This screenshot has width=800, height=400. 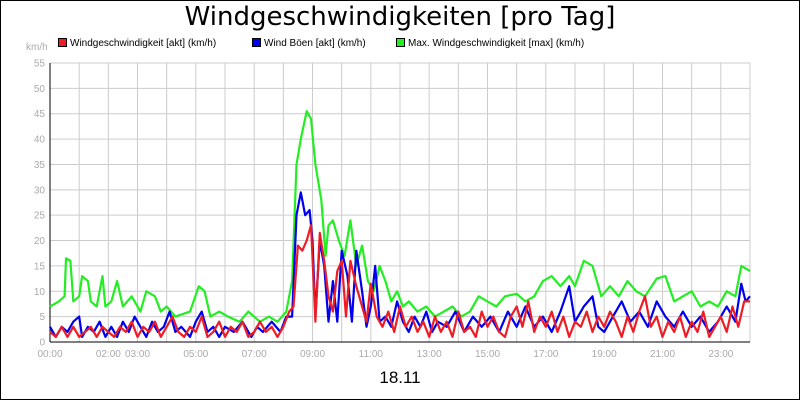 What do you see at coordinates (108, 354) in the screenshot?
I see `x-tick-label: 02:00` at bounding box center [108, 354].